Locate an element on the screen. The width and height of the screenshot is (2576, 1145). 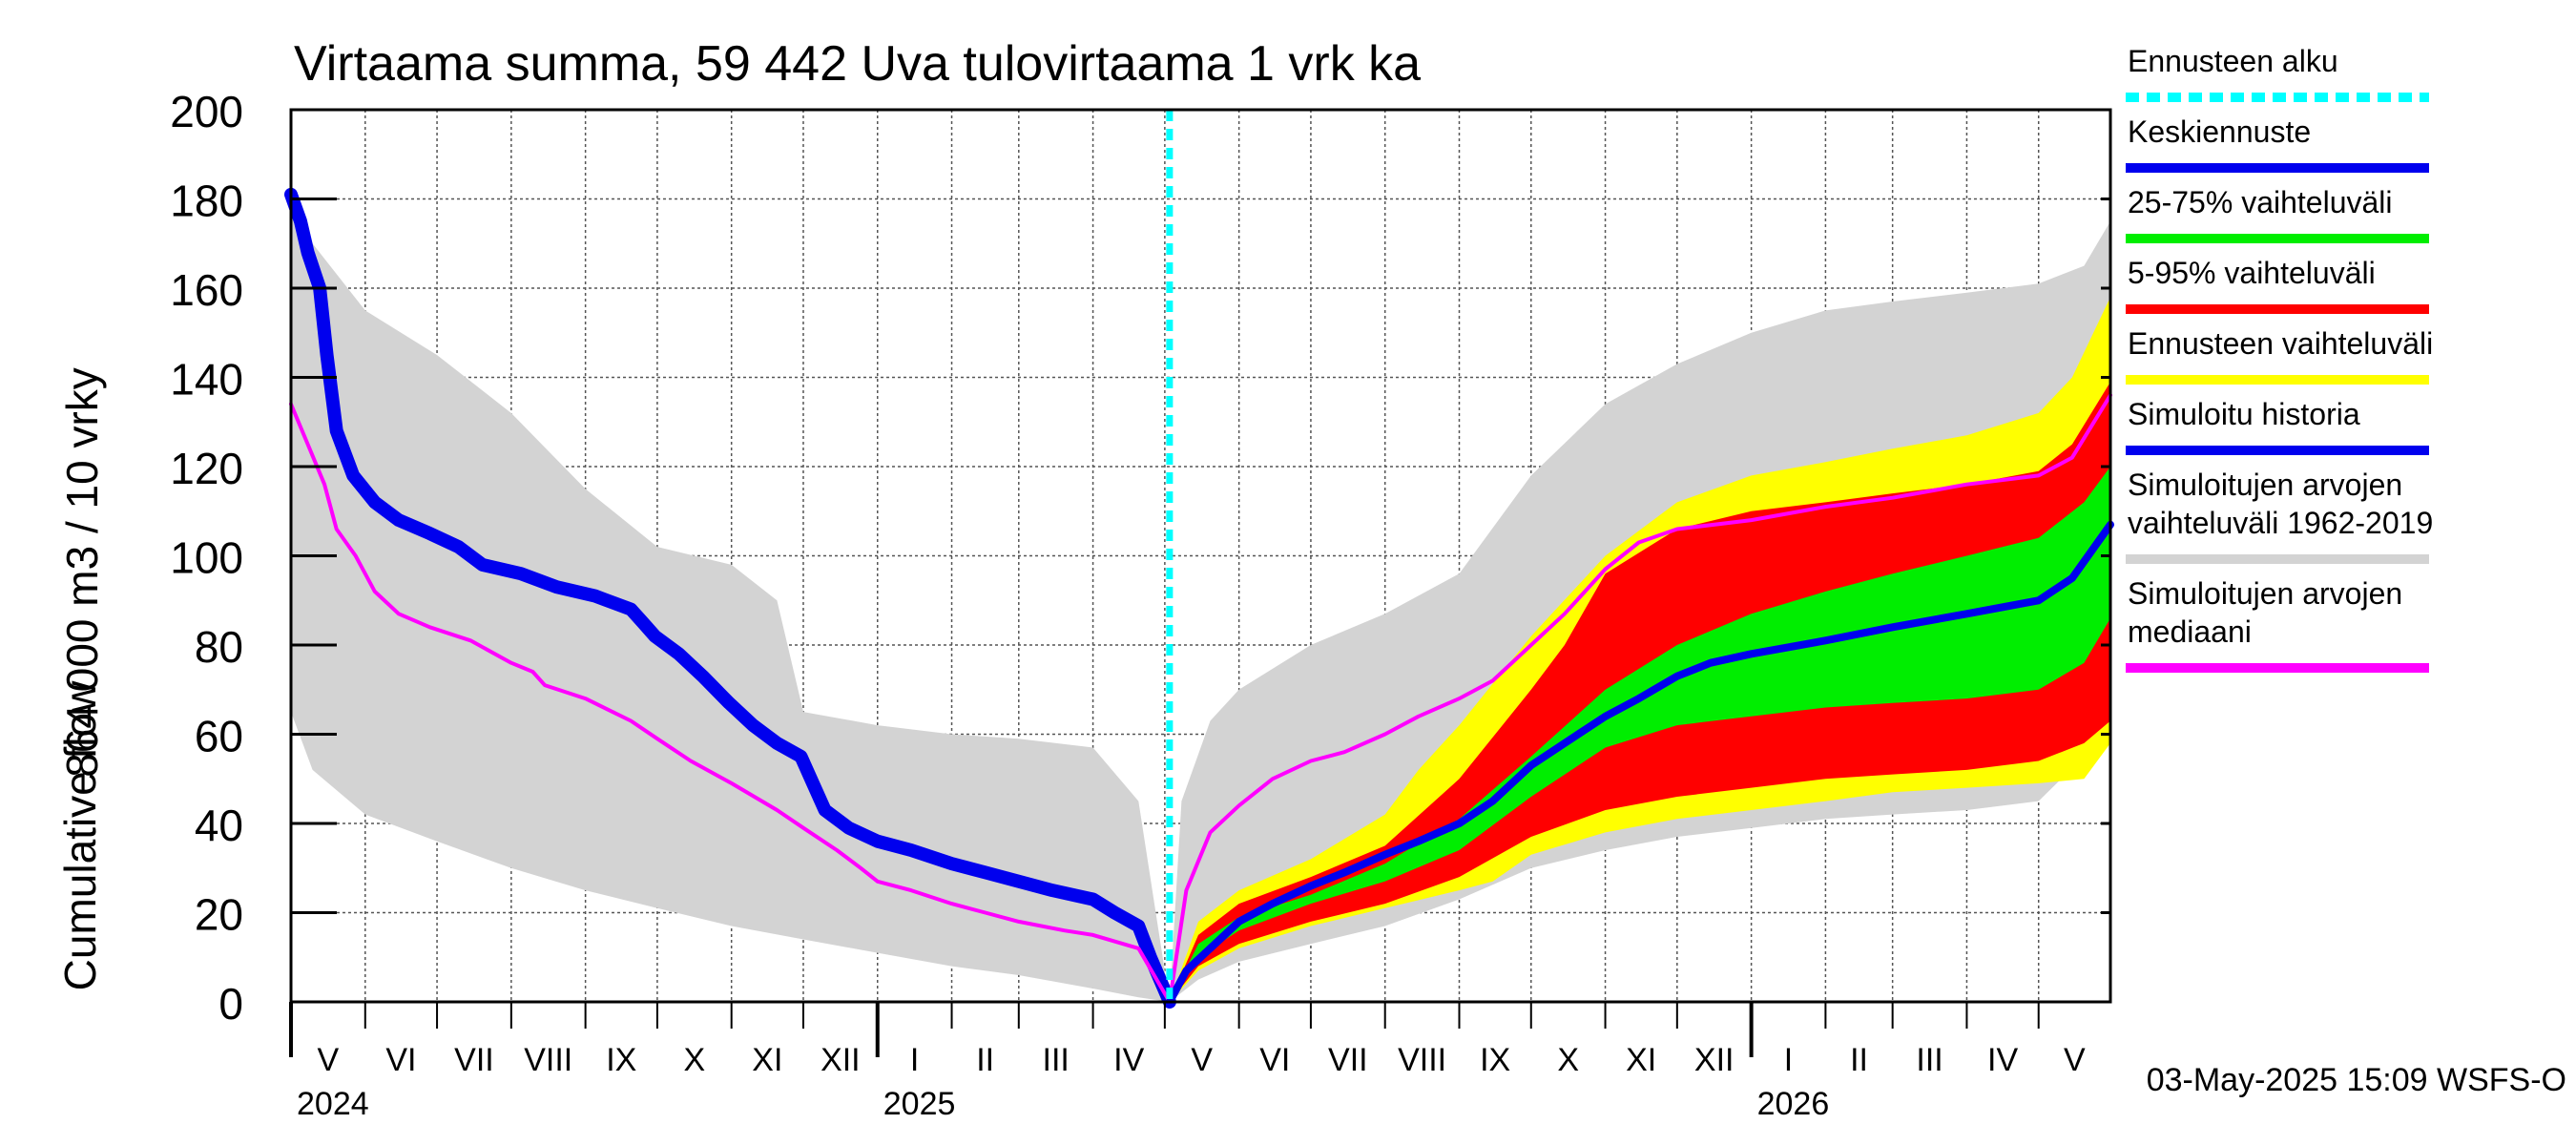
legend-label: 25-75% vaihteluväli is located at coordinates (2260, 202).